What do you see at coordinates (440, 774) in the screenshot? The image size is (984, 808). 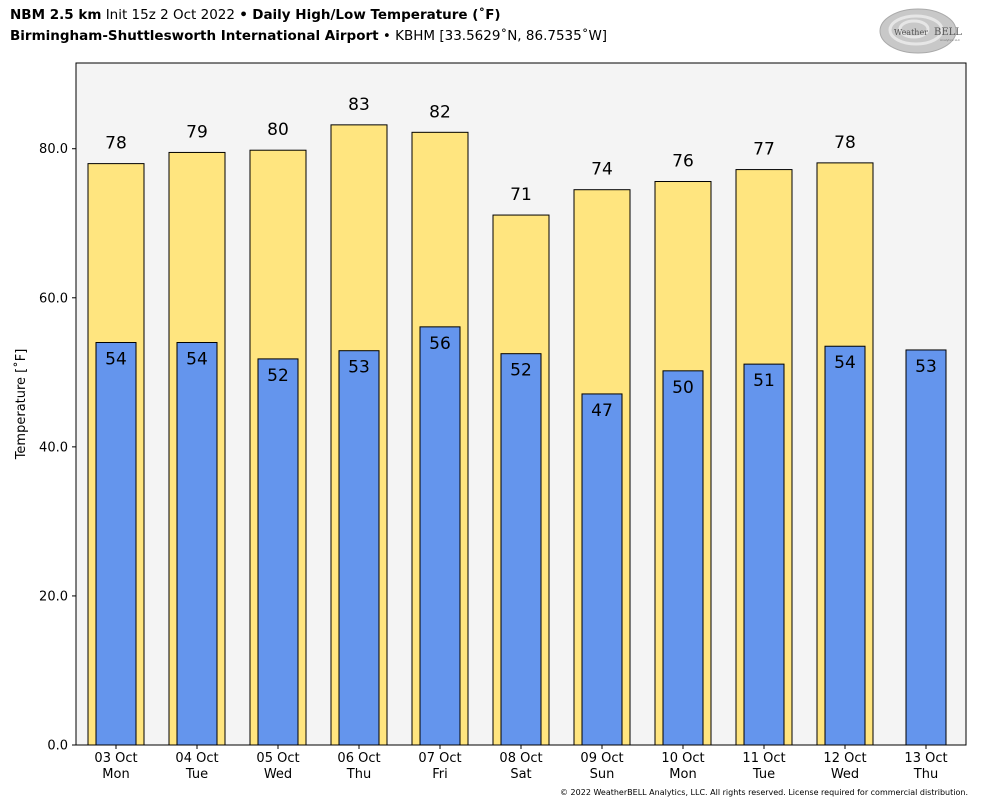 I see `x-tick-day-label: Fri` at bounding box center [440, 774].